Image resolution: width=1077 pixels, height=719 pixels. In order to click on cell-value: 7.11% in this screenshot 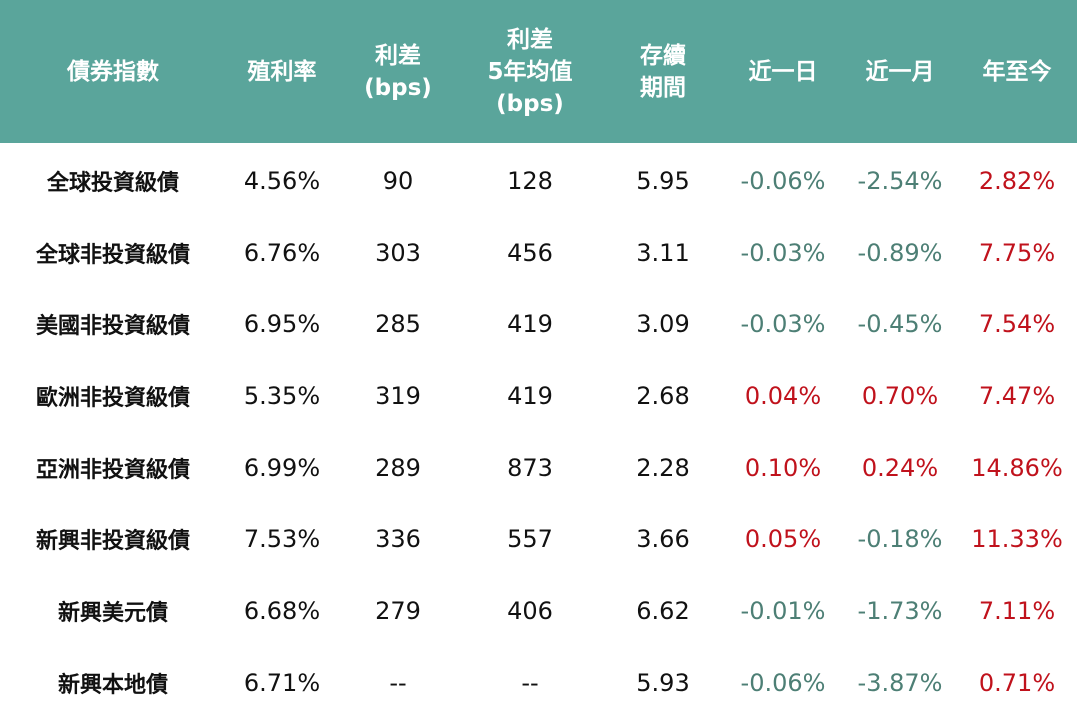, I will do `click(1017, 611)`.